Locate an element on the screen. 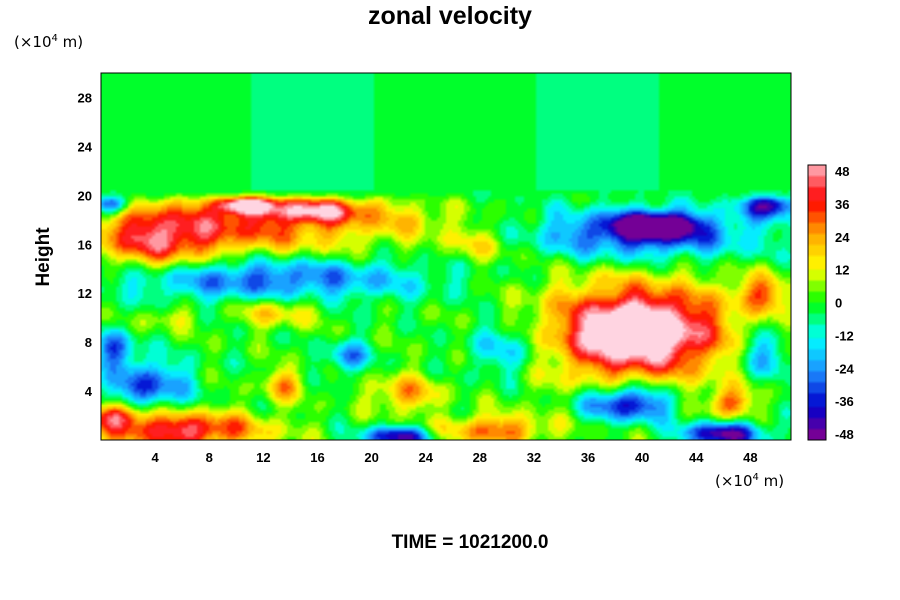 Image resolution: width=900 pixels, height=600 pixels. y-unit-exponent: 4 is located at coordinates (54, 38).